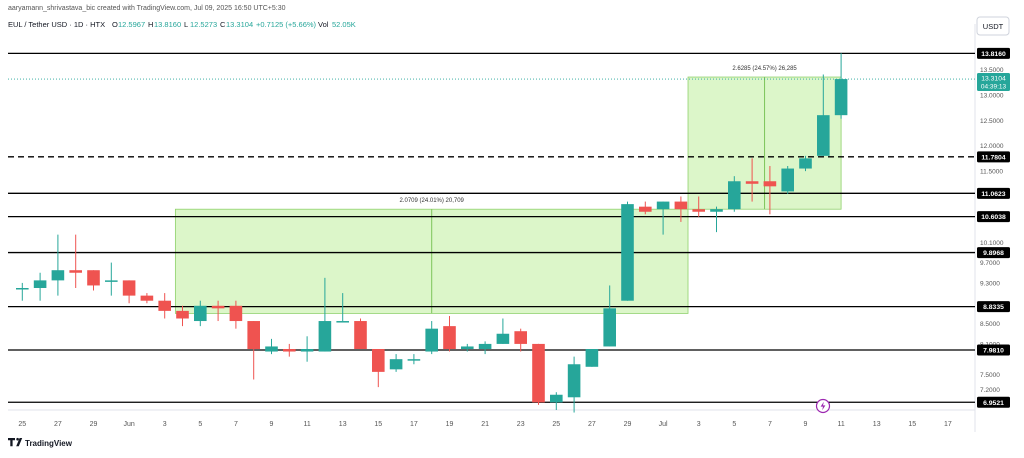  I want to click on price-tick-label: 12.5000, so click(992, 121).